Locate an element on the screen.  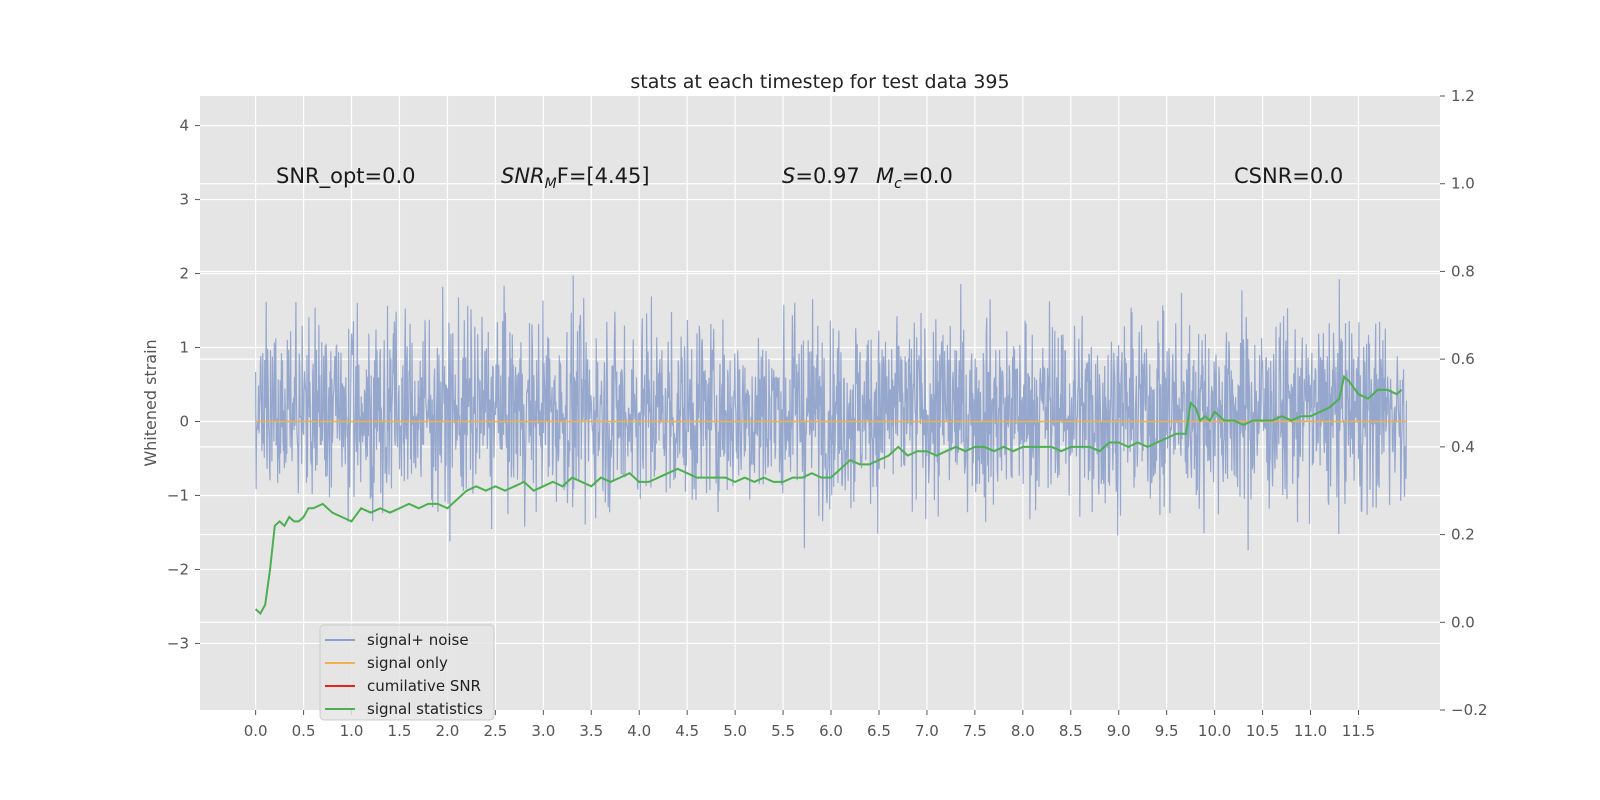
x-tick-label: 2.0 is located at coordinates (447, 731).